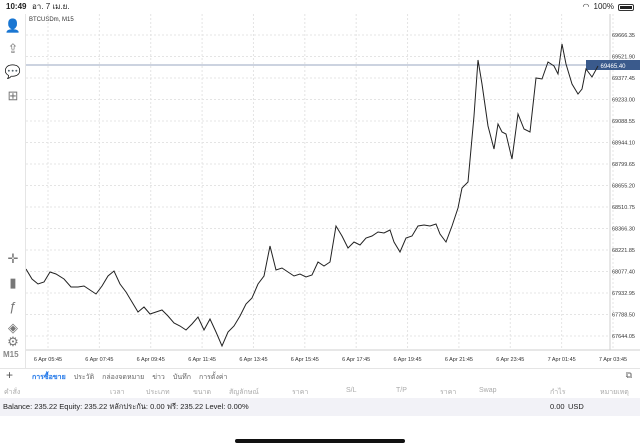  What do you see at coordinates (586, 6) in the screenshot?
I see `wifi-icon: ◠` at bounding box center [586, 6].